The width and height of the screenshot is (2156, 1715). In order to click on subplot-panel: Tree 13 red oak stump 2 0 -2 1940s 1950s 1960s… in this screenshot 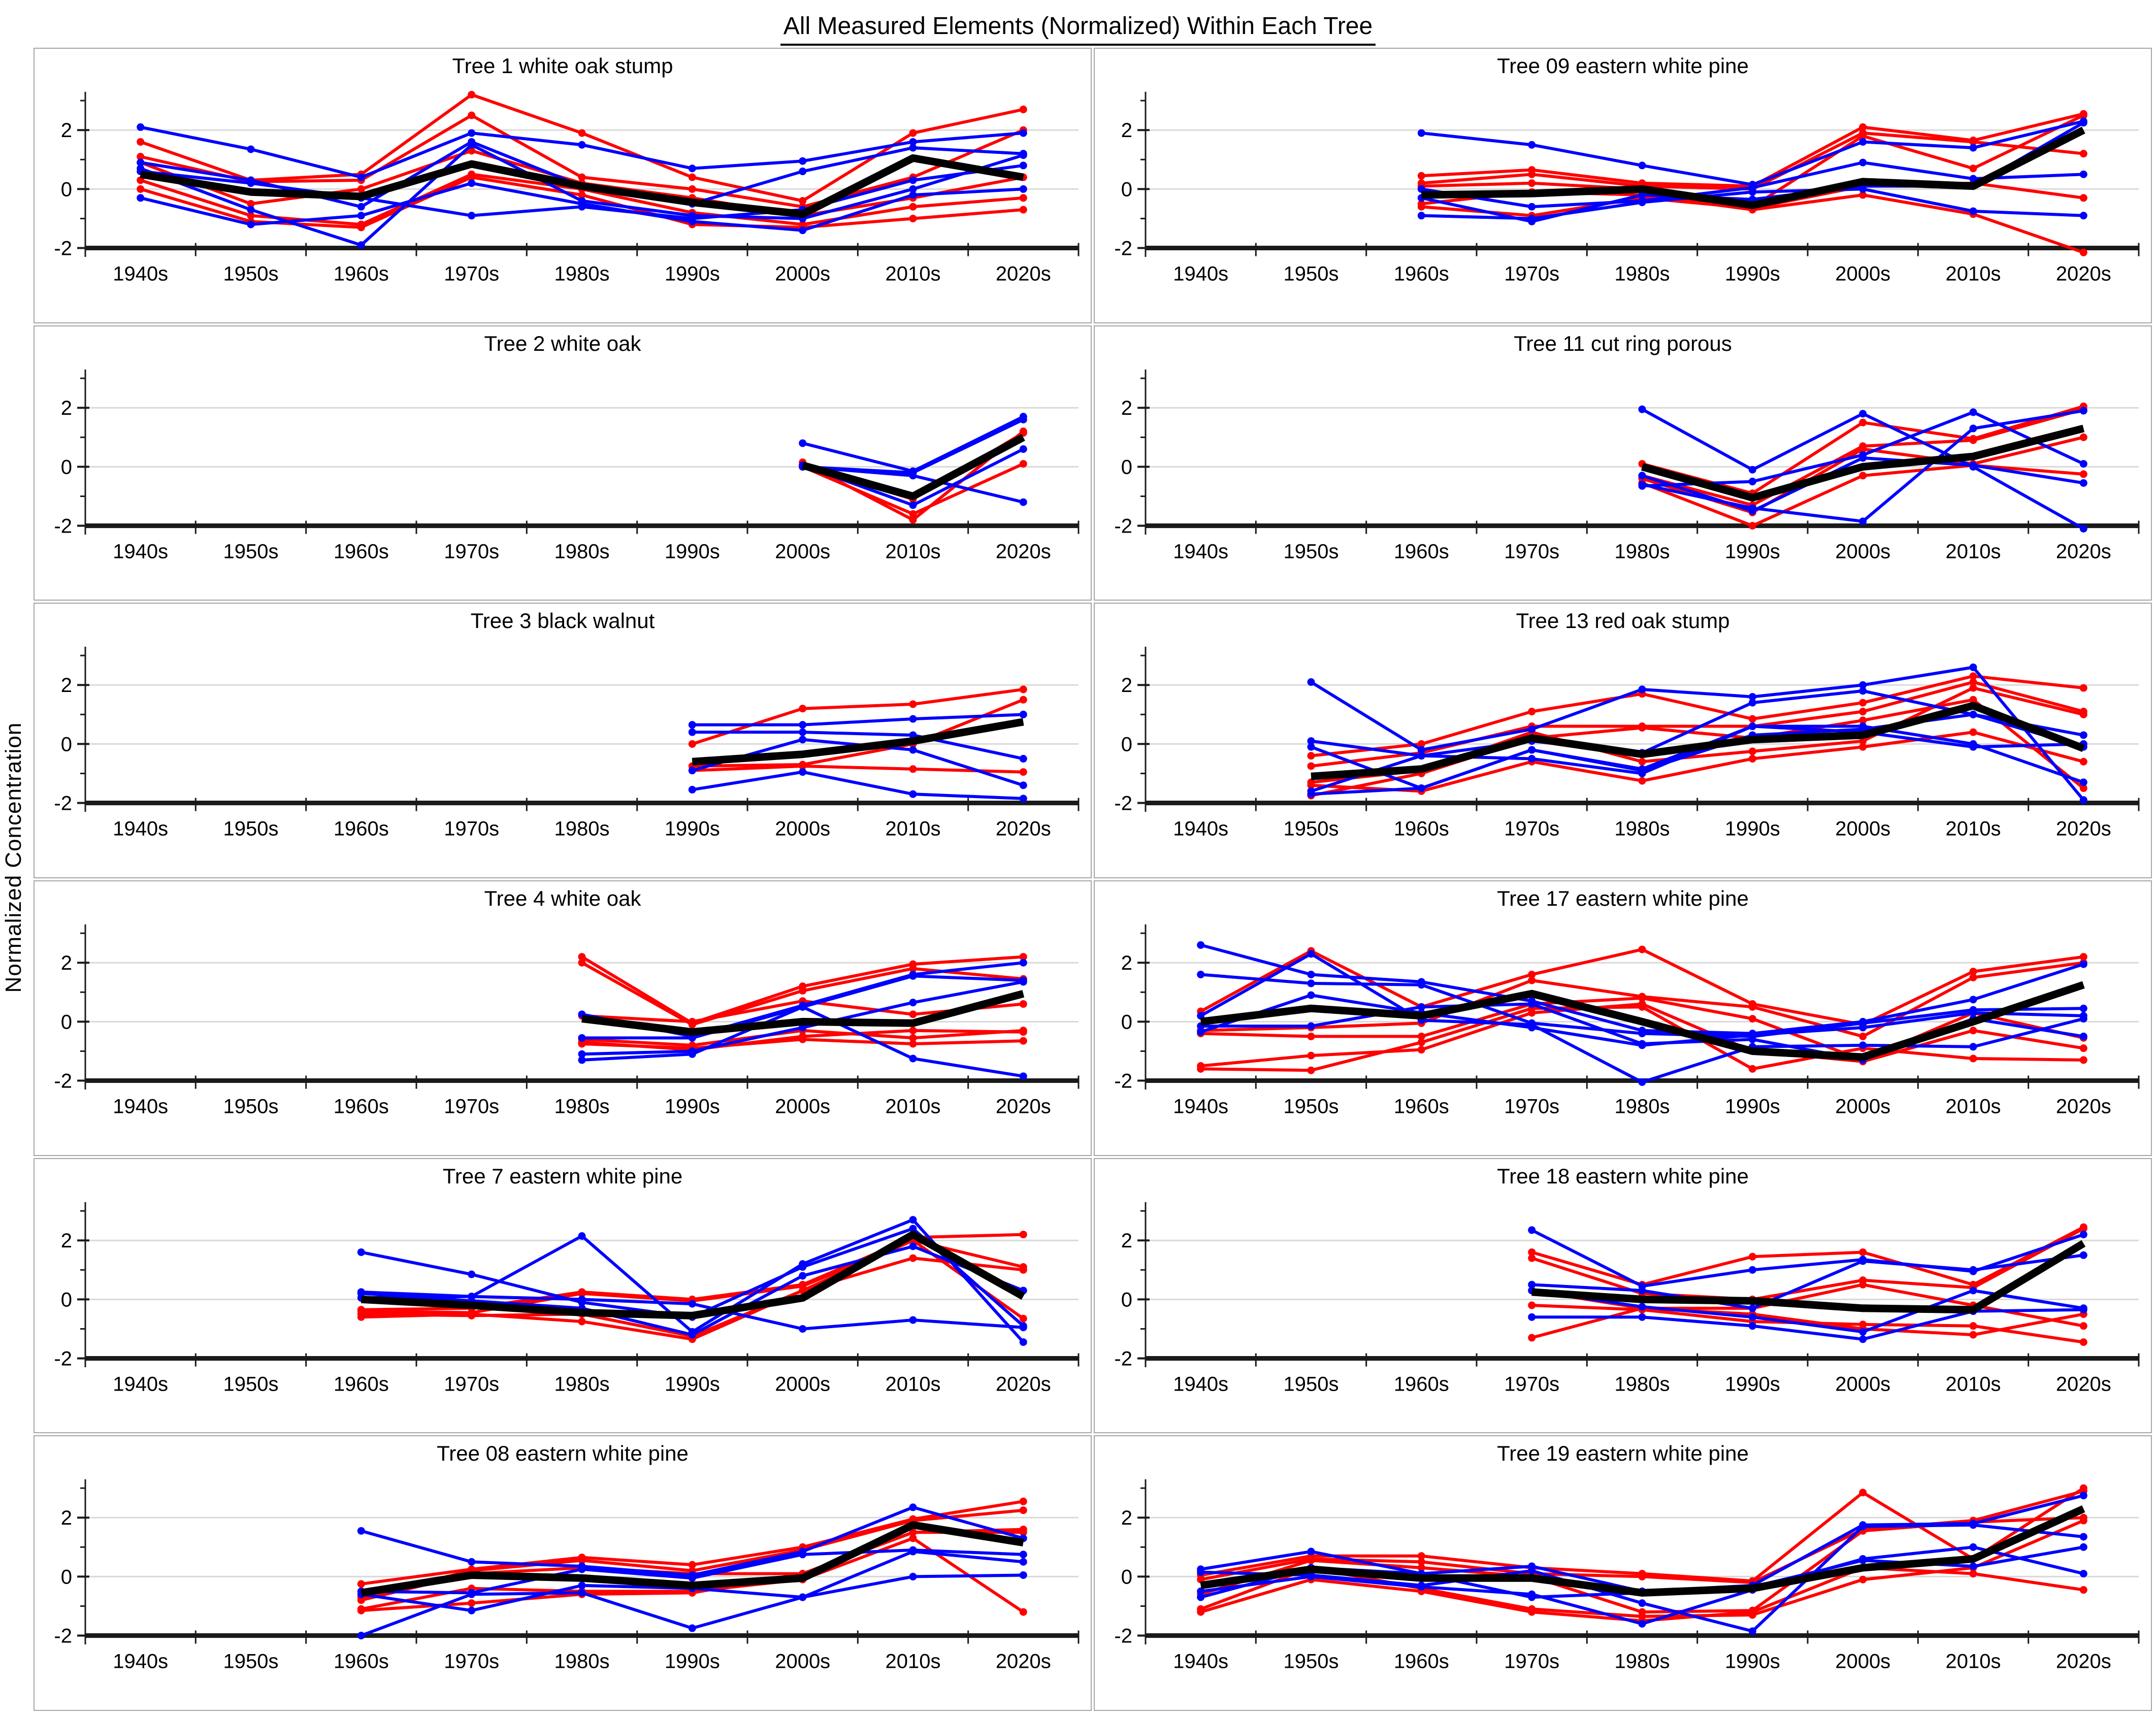, I will do `click(1623, 740)`.